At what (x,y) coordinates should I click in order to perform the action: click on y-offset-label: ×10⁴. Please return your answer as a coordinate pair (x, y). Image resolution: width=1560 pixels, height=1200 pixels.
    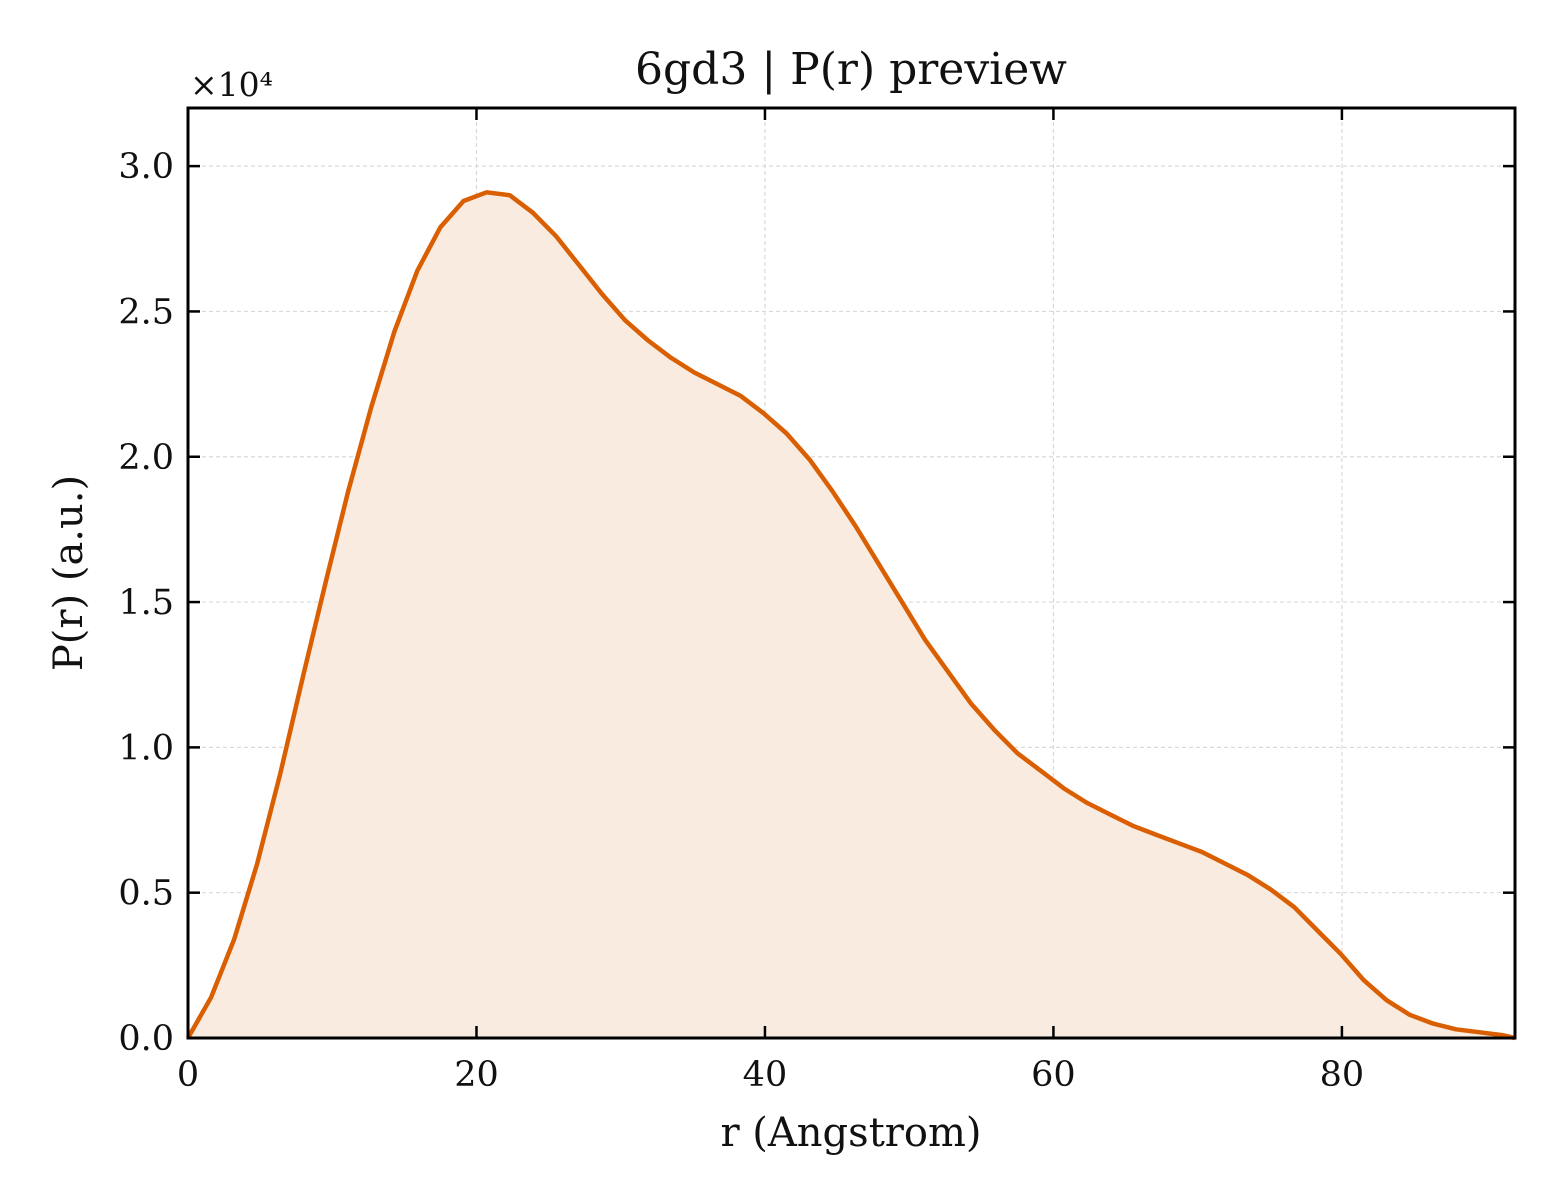
    Looking at the image, I should click on (231, 84).